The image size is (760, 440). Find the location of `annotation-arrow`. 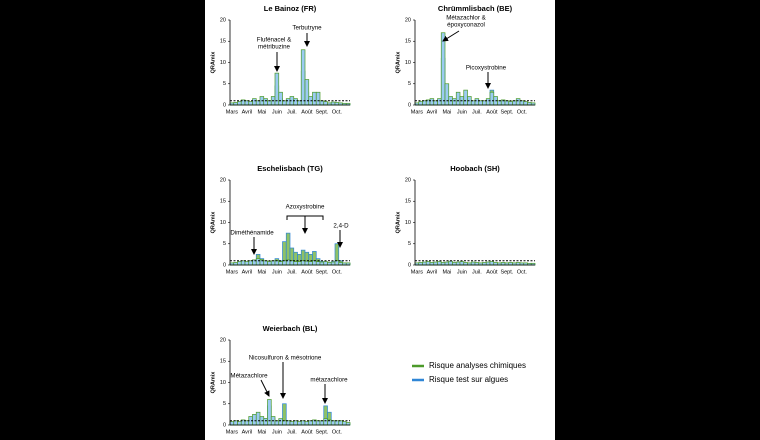

annotation-arrow is located at coordinates (265, 388).